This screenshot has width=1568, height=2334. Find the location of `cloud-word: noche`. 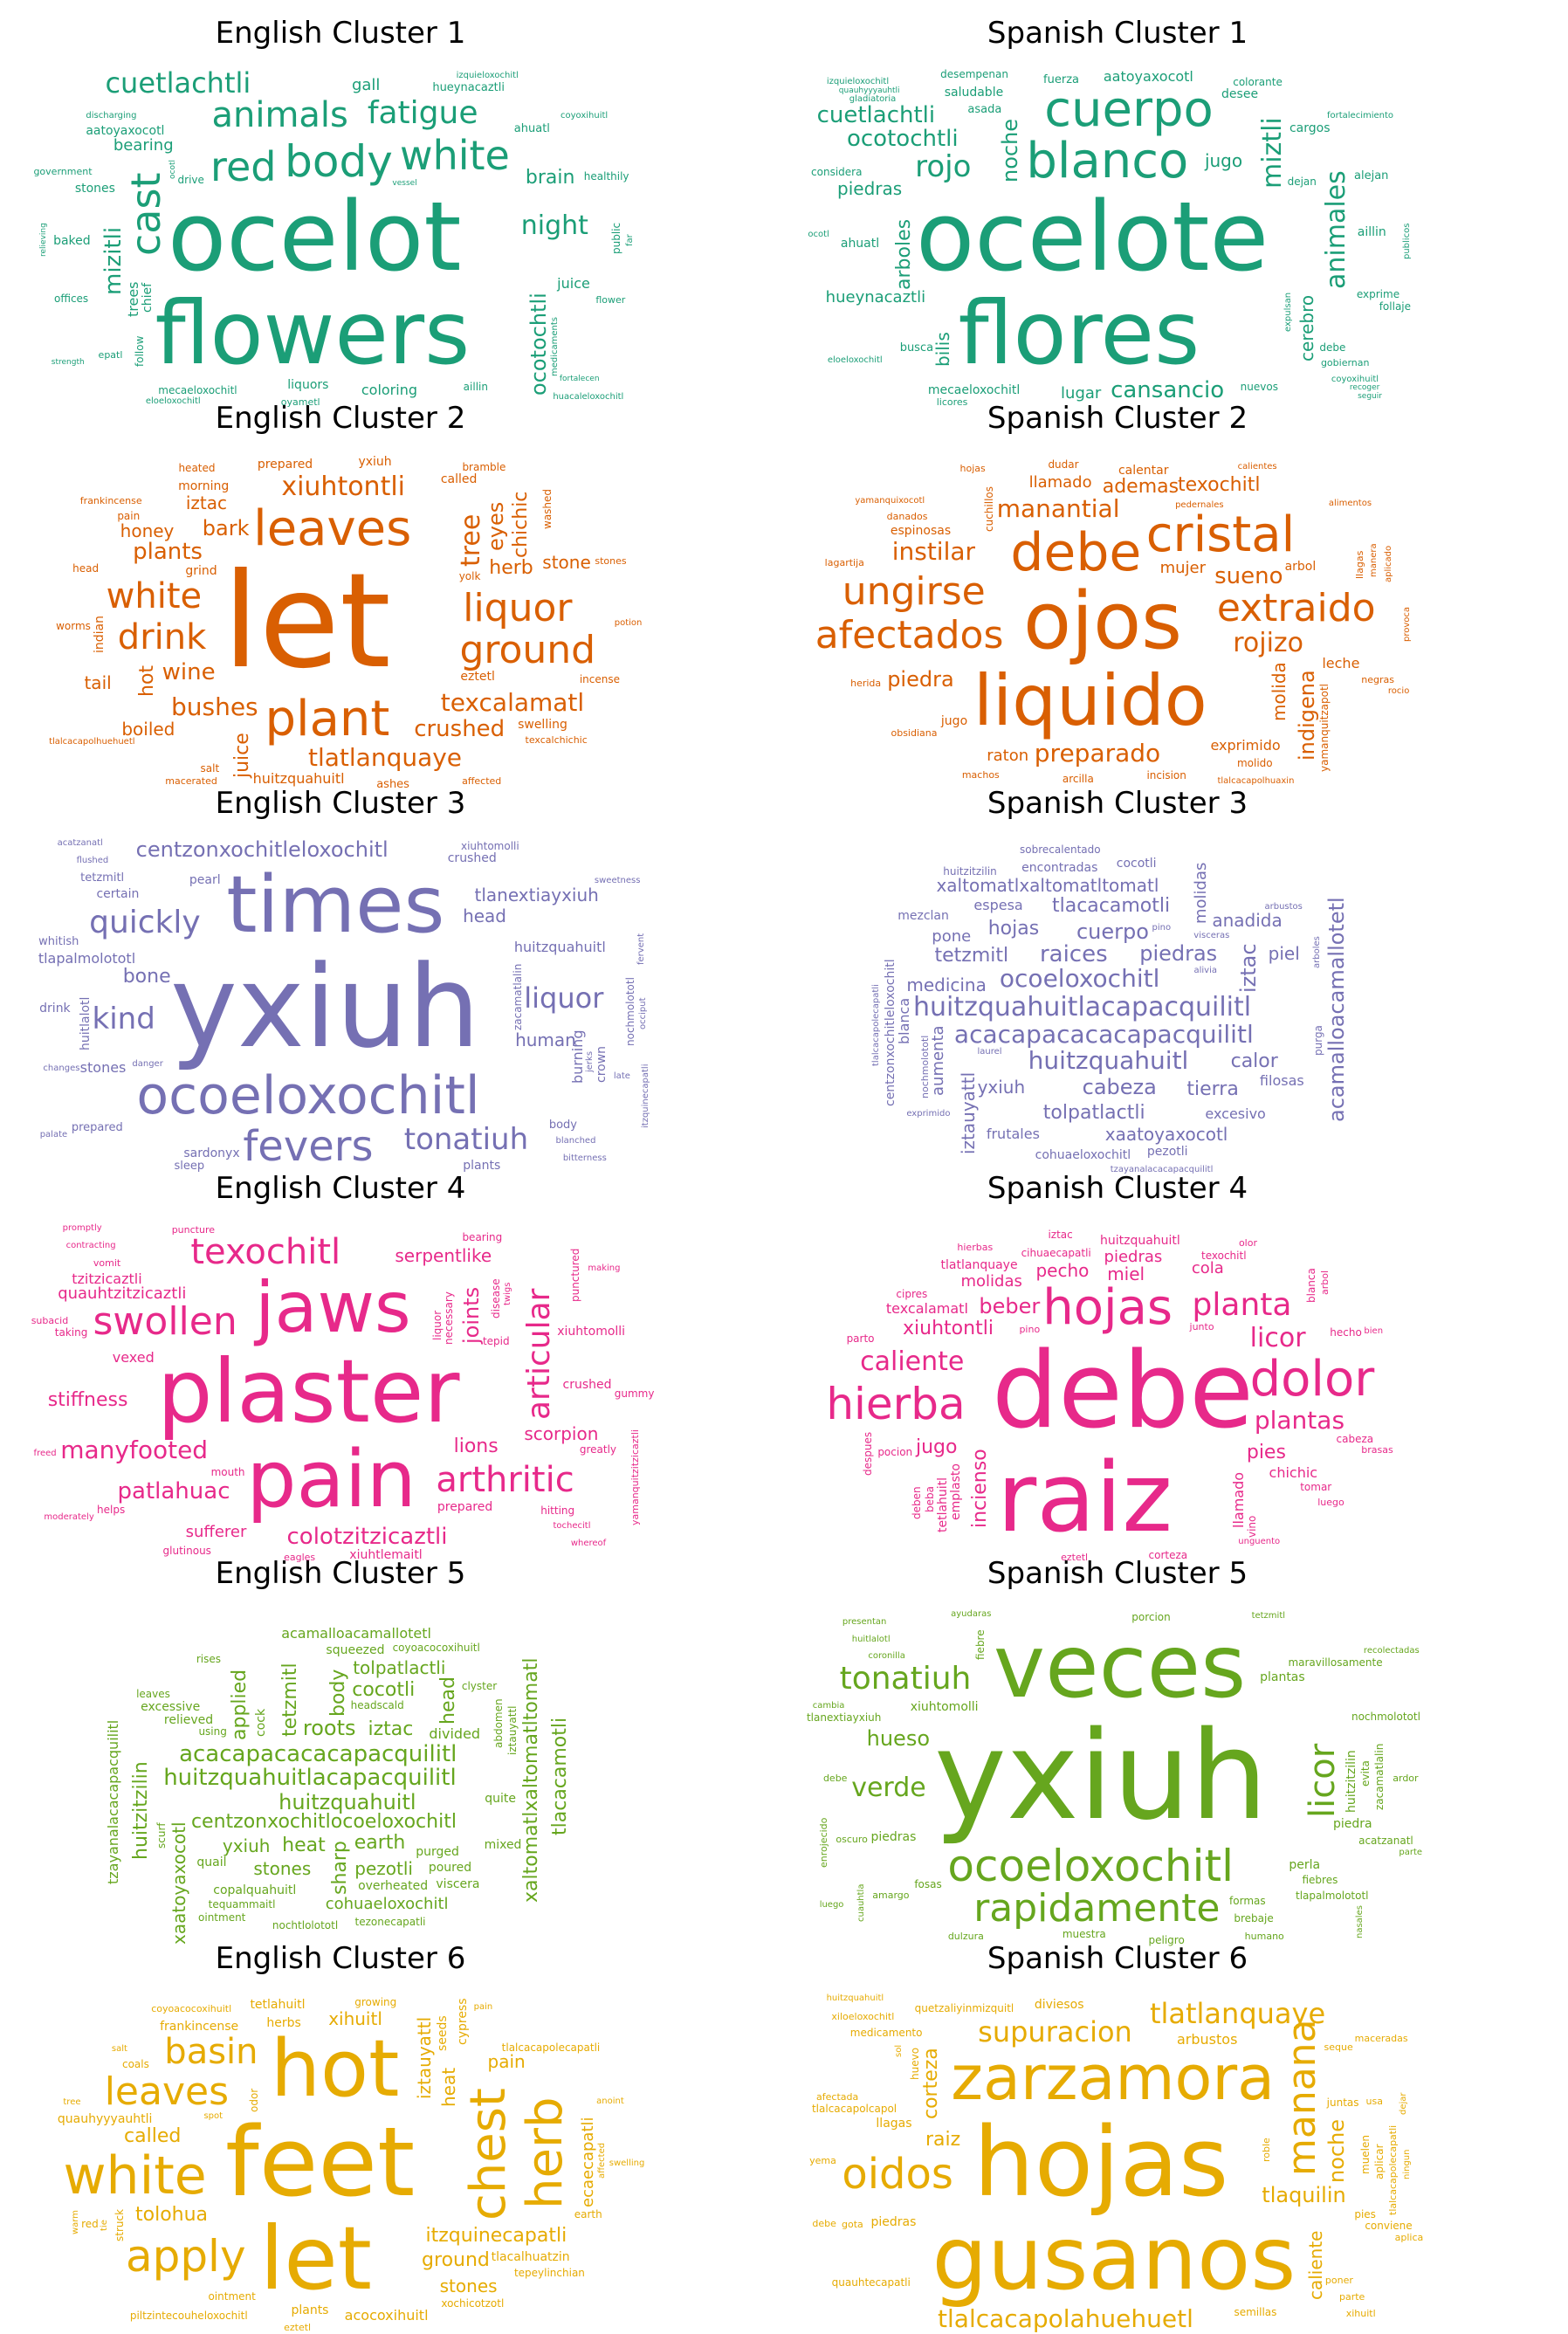

cloud-word: noche is located at coordinates (1337, 2151).